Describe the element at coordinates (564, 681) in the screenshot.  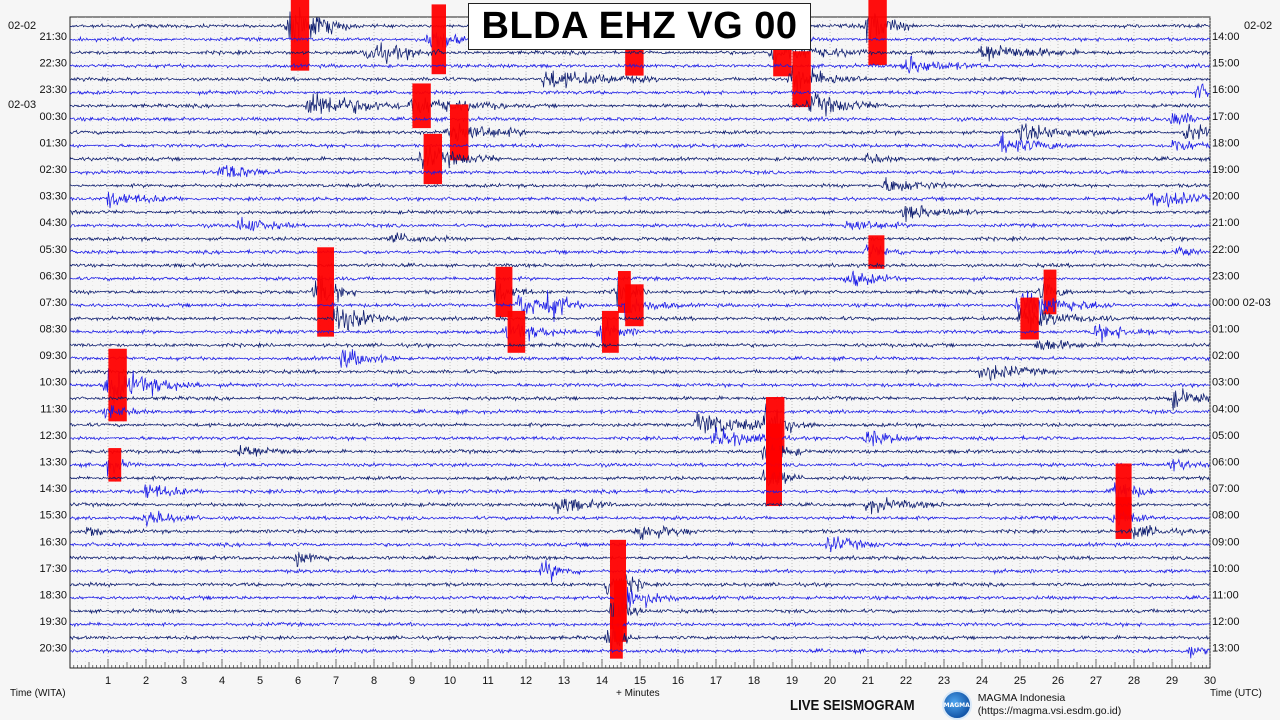
I see `x-tick-label: 13` at that location.